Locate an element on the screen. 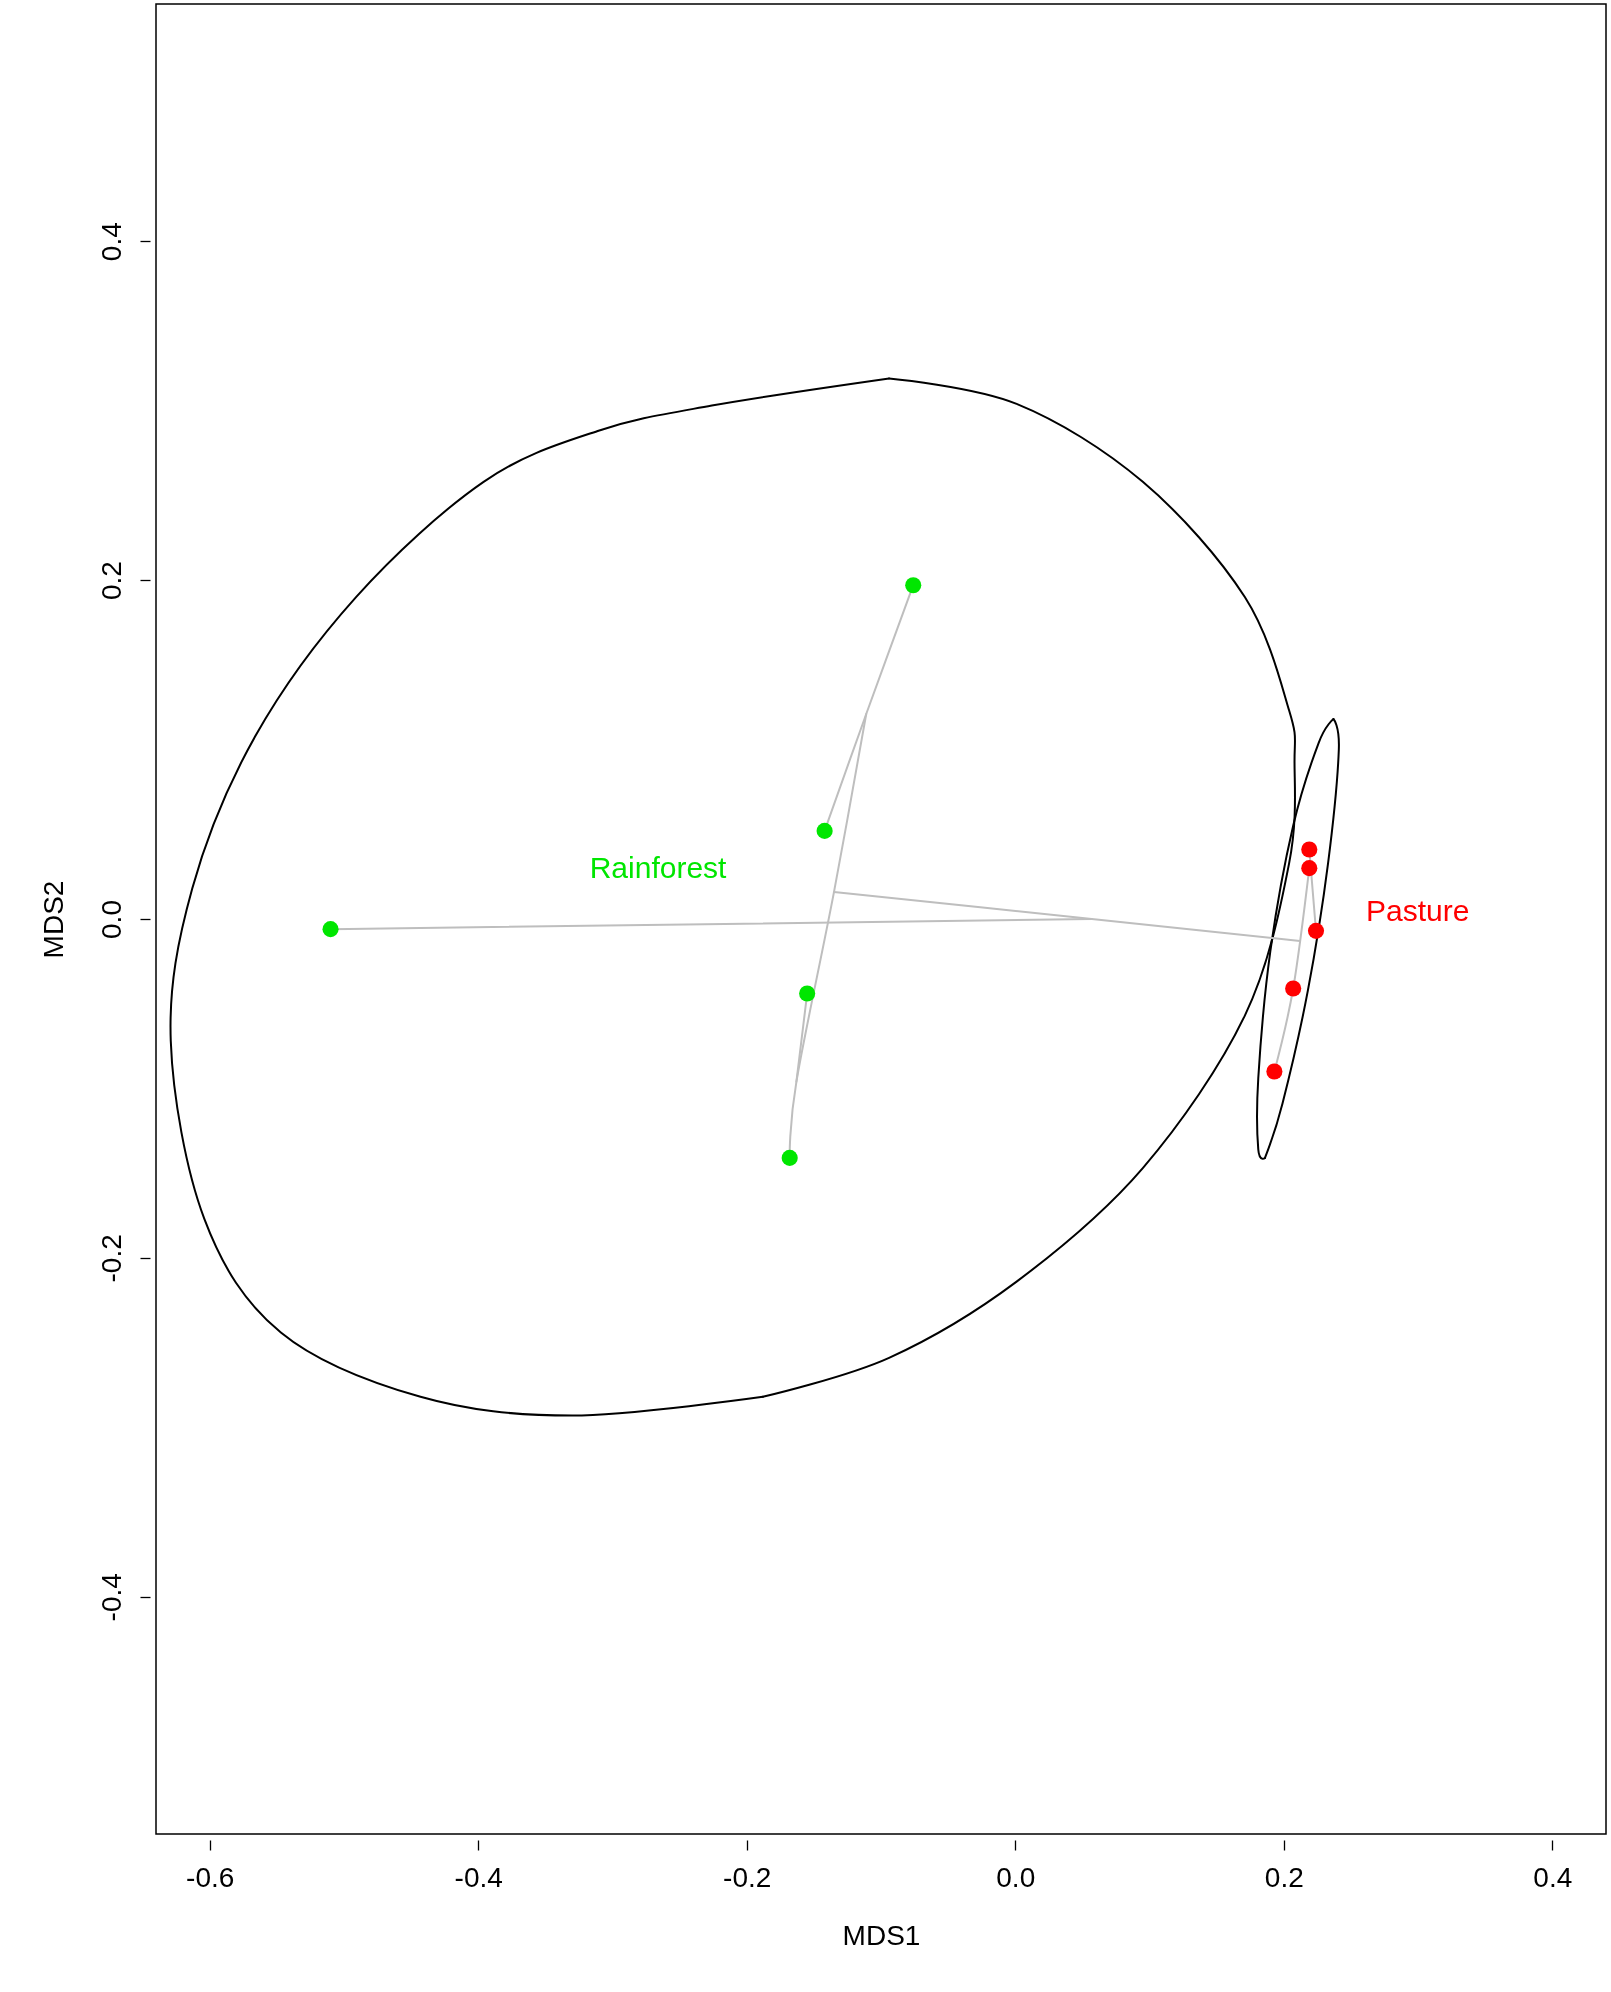 The width and height of the screenshot is (1611, 1992). x-tick-label: -0.4 is located at coordinates (478, 1877).